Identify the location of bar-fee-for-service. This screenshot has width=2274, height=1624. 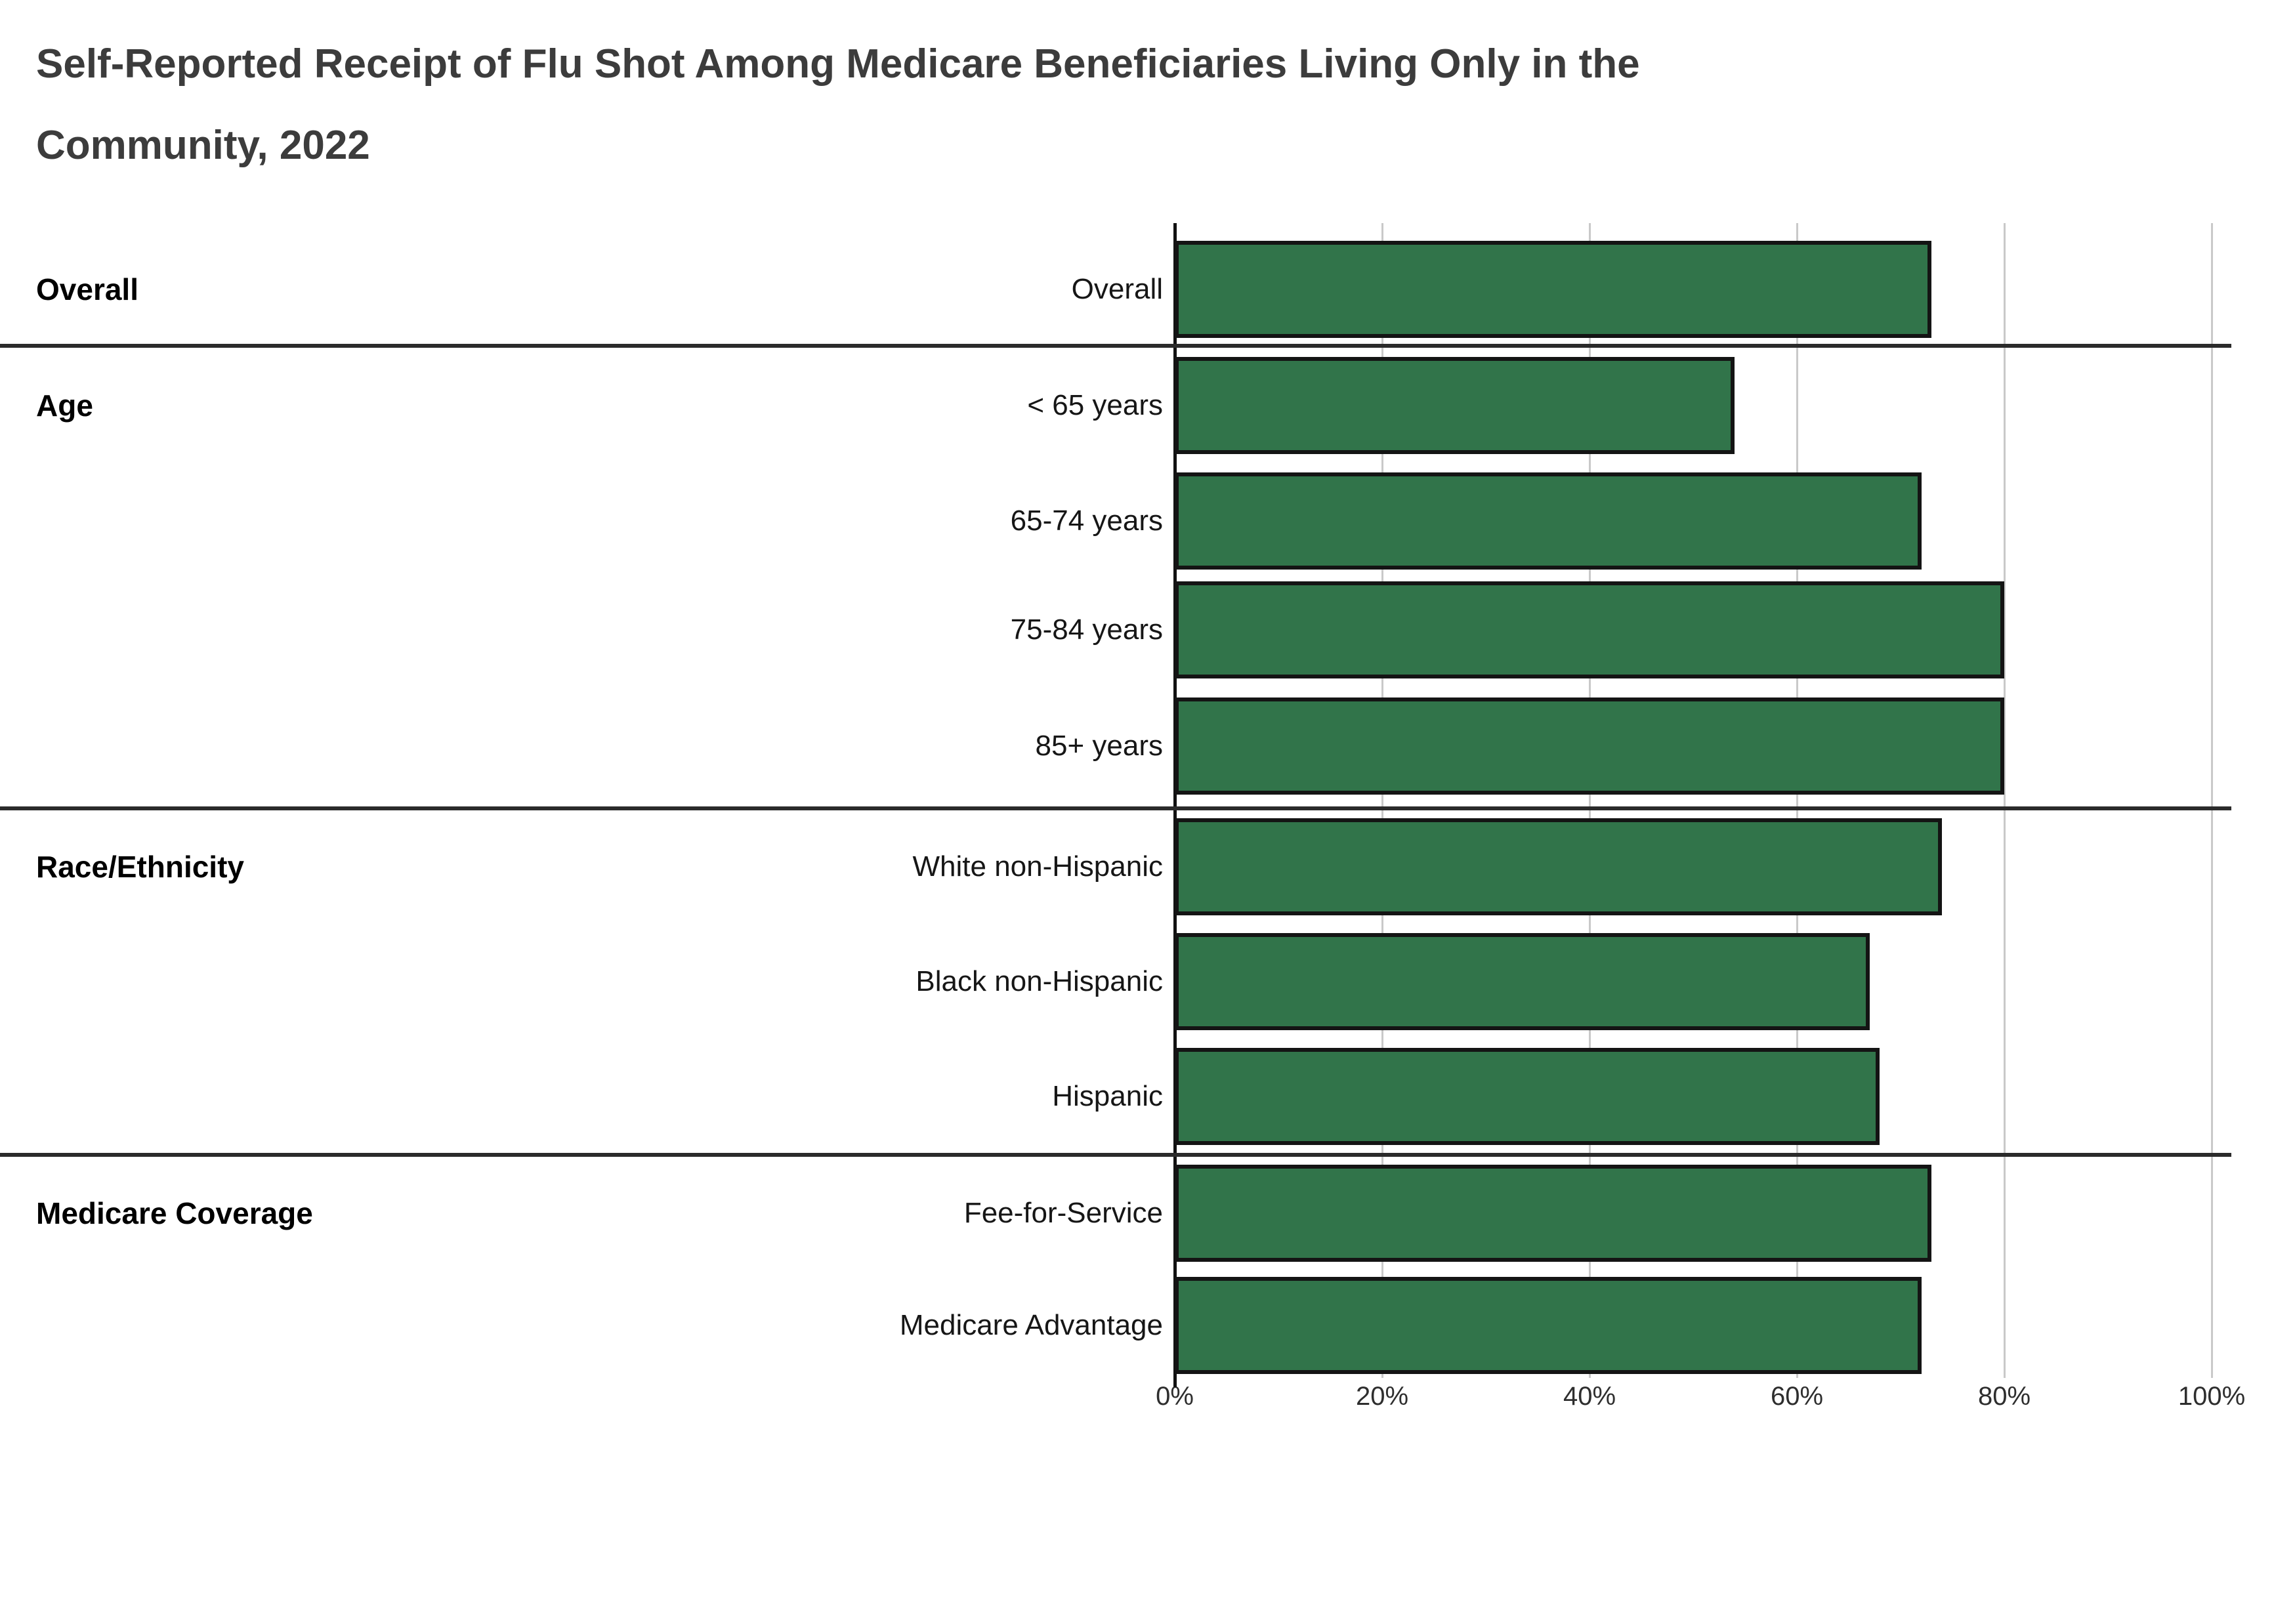
(1553, 1214).